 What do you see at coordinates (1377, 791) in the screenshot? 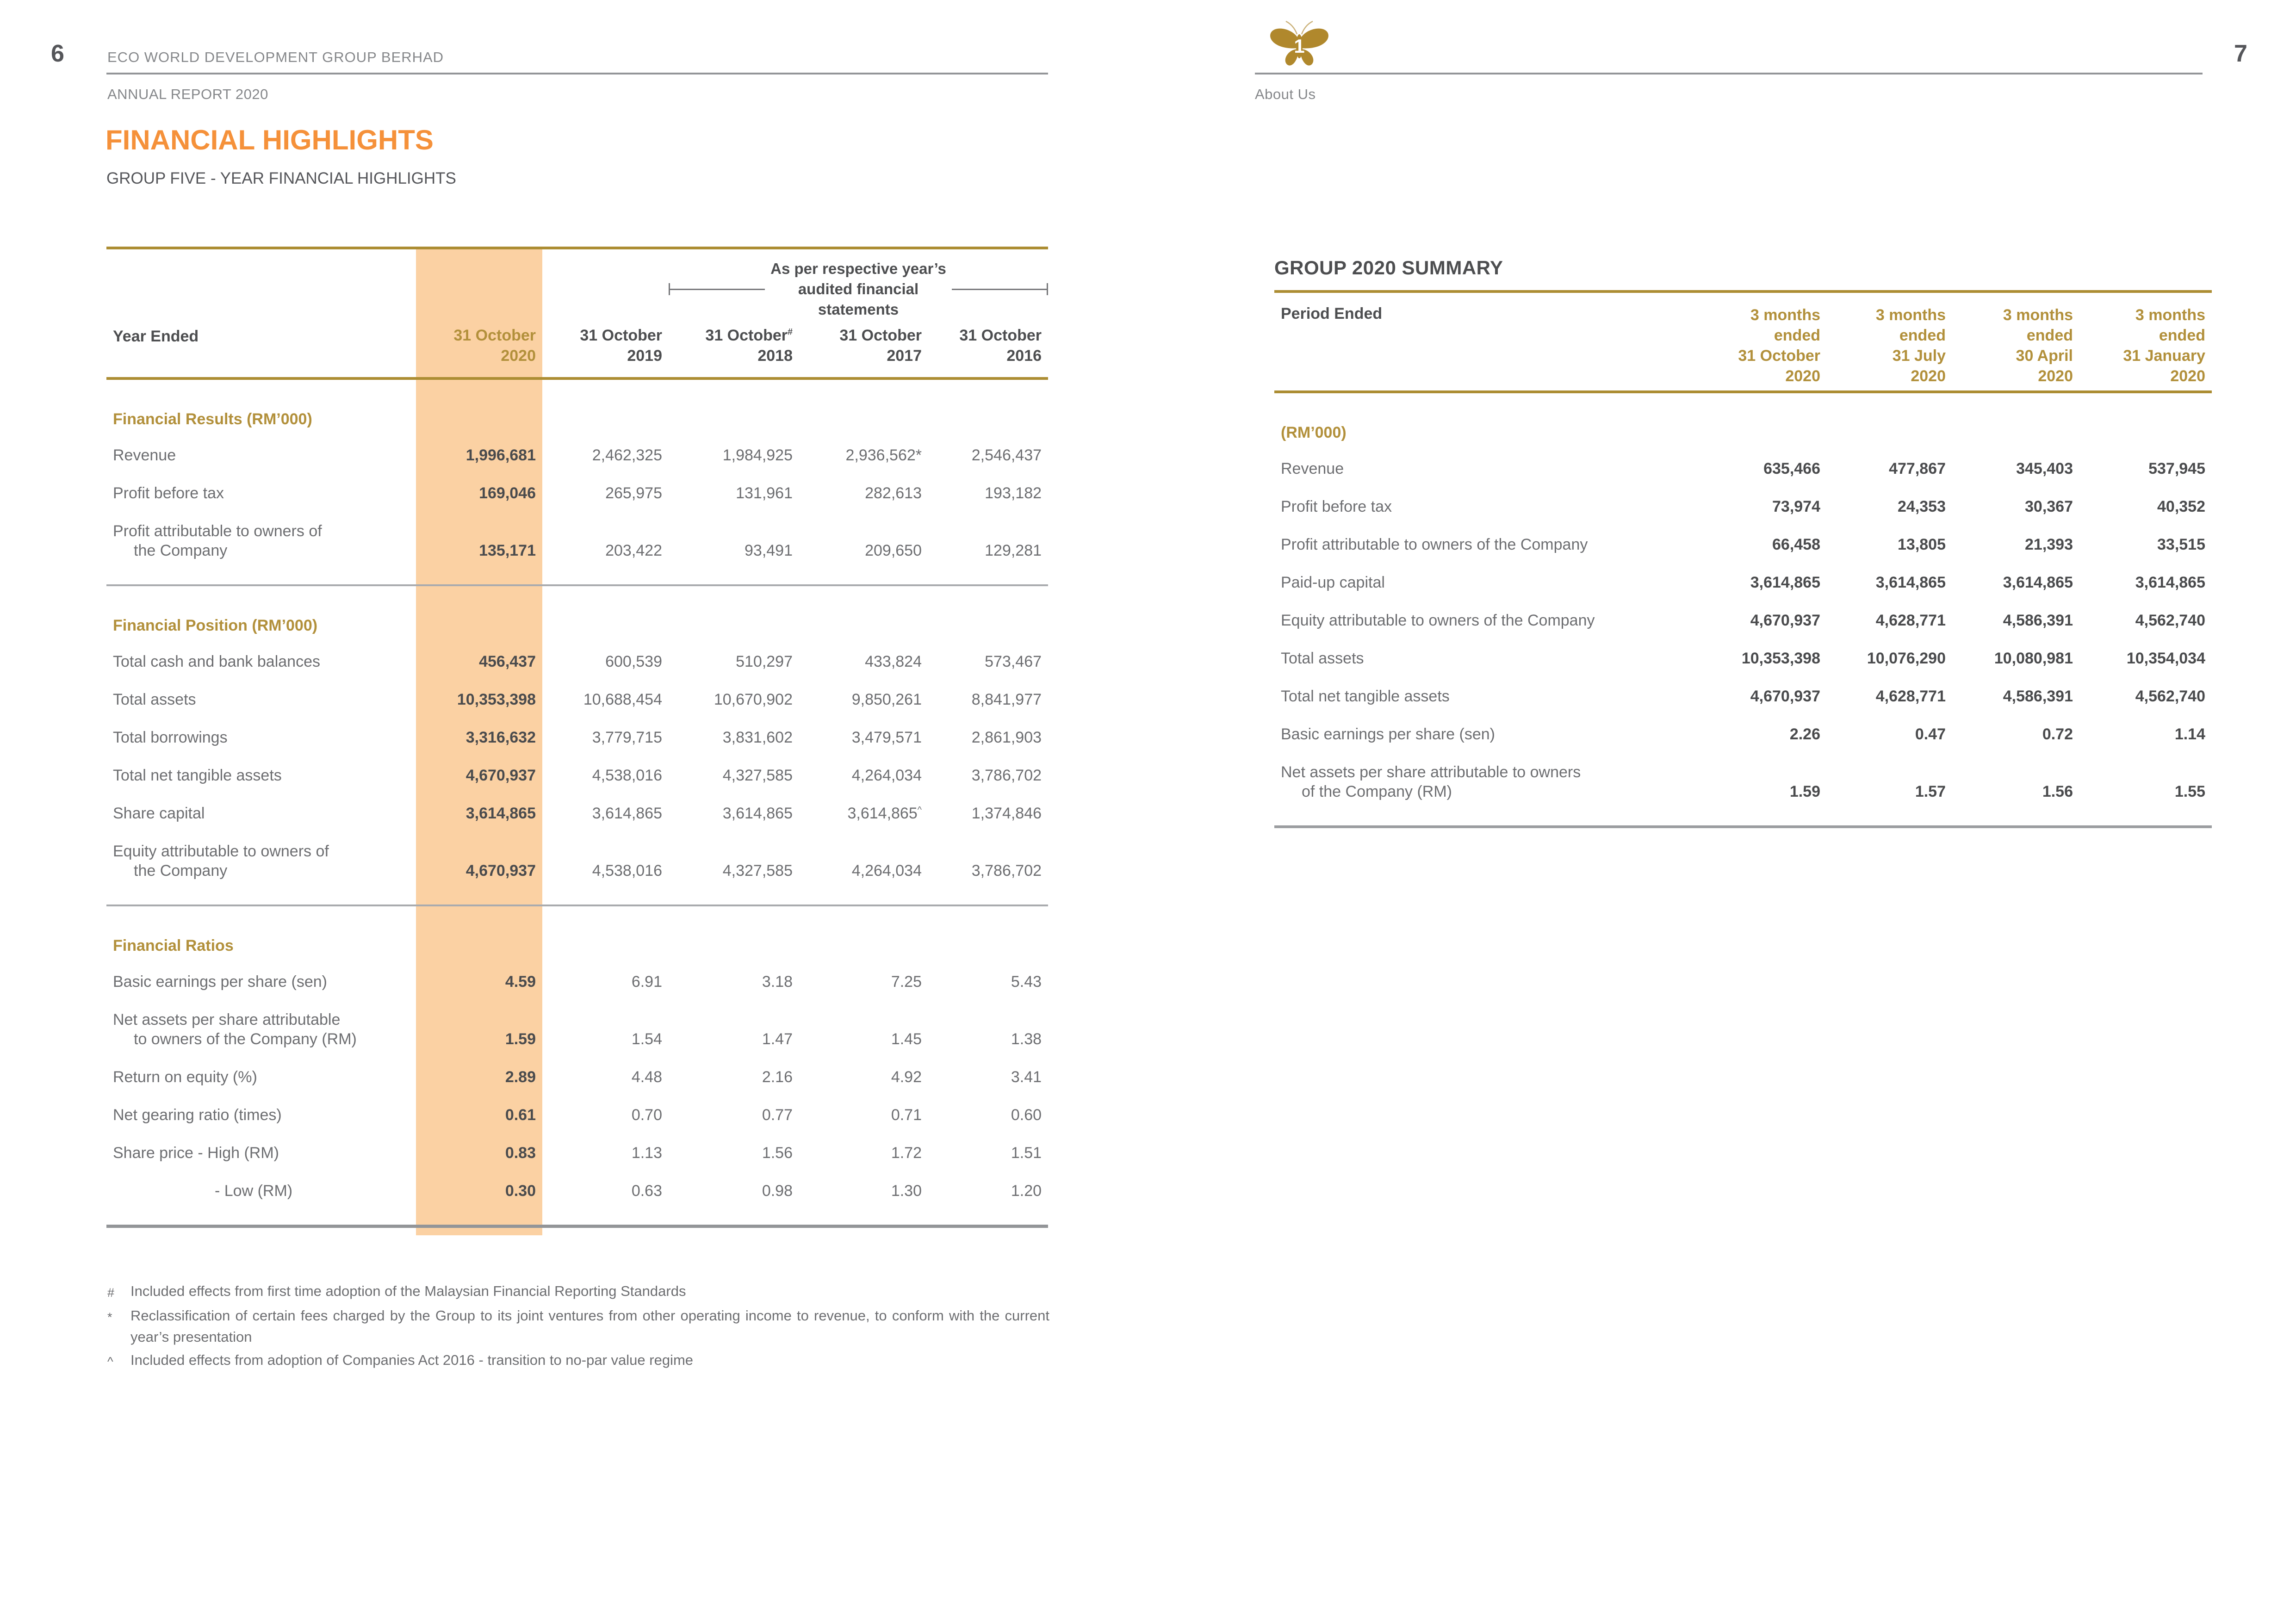
I see `row-label-line: of the Company (RM)` at bounding box center [1377, 791].